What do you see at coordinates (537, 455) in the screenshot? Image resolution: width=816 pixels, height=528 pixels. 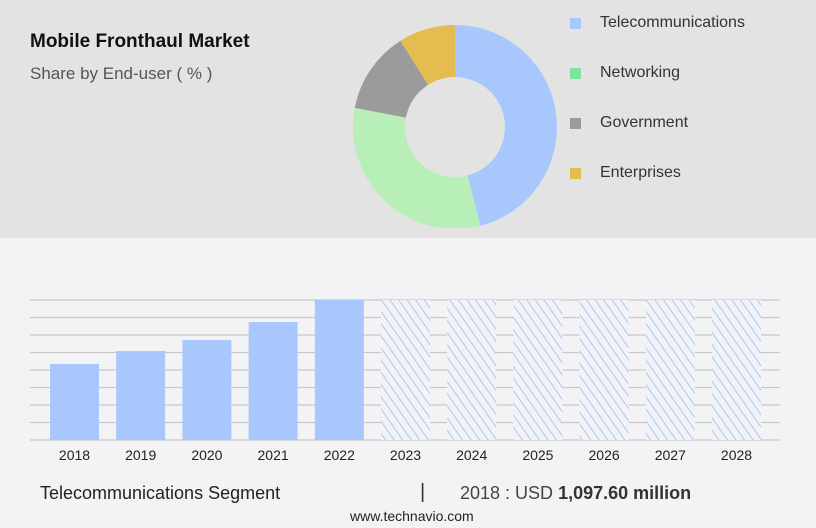 I see `x-tick-2025: 2025` at bounding box center [537, 455].